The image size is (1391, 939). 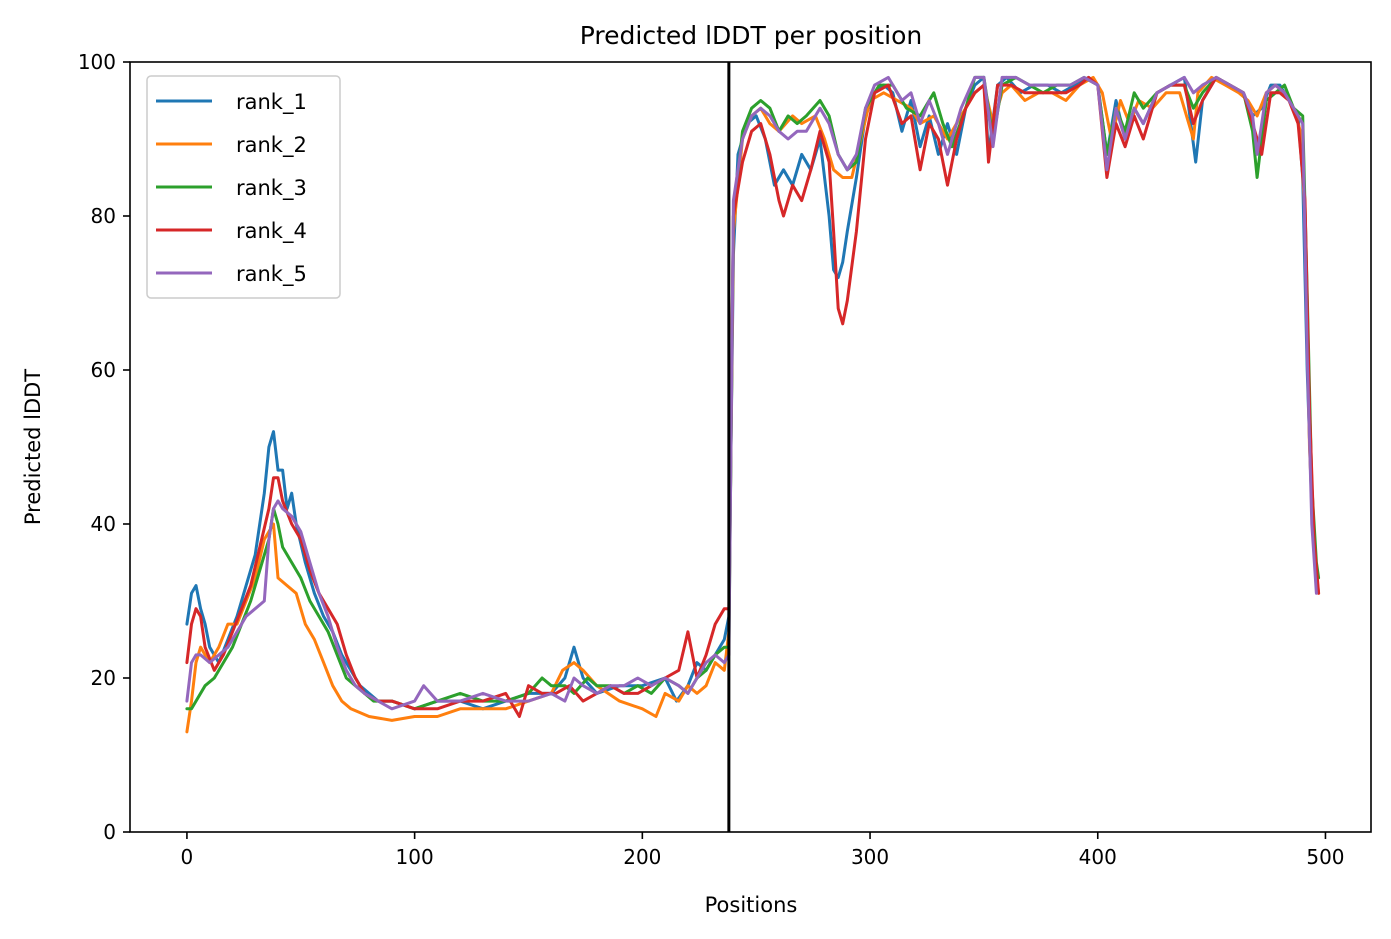 I want to click on y-tick-label: 20, so click(x=103, y=678).